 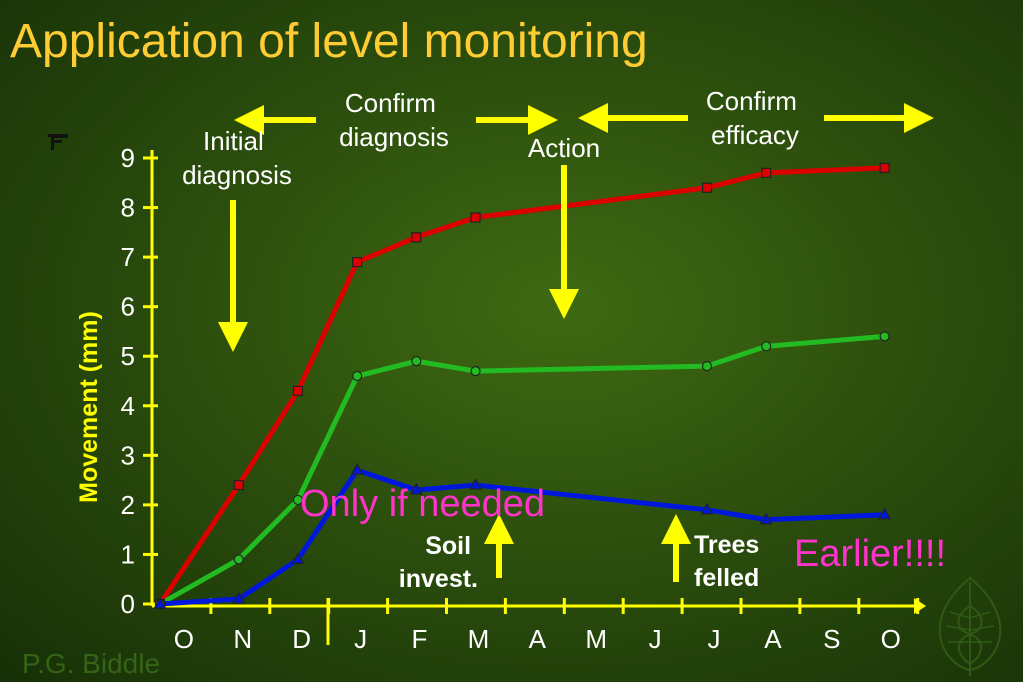 What do you see at coordinates (128, 406) in the screenshot?
I see `y-tick-label: 4` at bounding box center [128, 406].